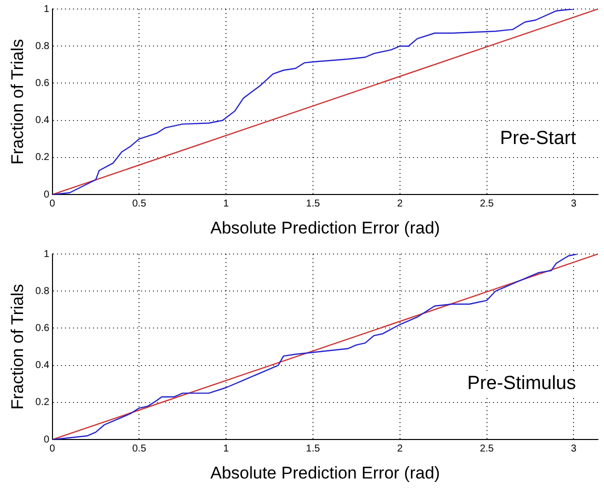 This screenshot has height=491, width=604. Describe the element at coordinates (521, 383) in the screenshot. I see `annotation: Pre-Stimulus` at that location.